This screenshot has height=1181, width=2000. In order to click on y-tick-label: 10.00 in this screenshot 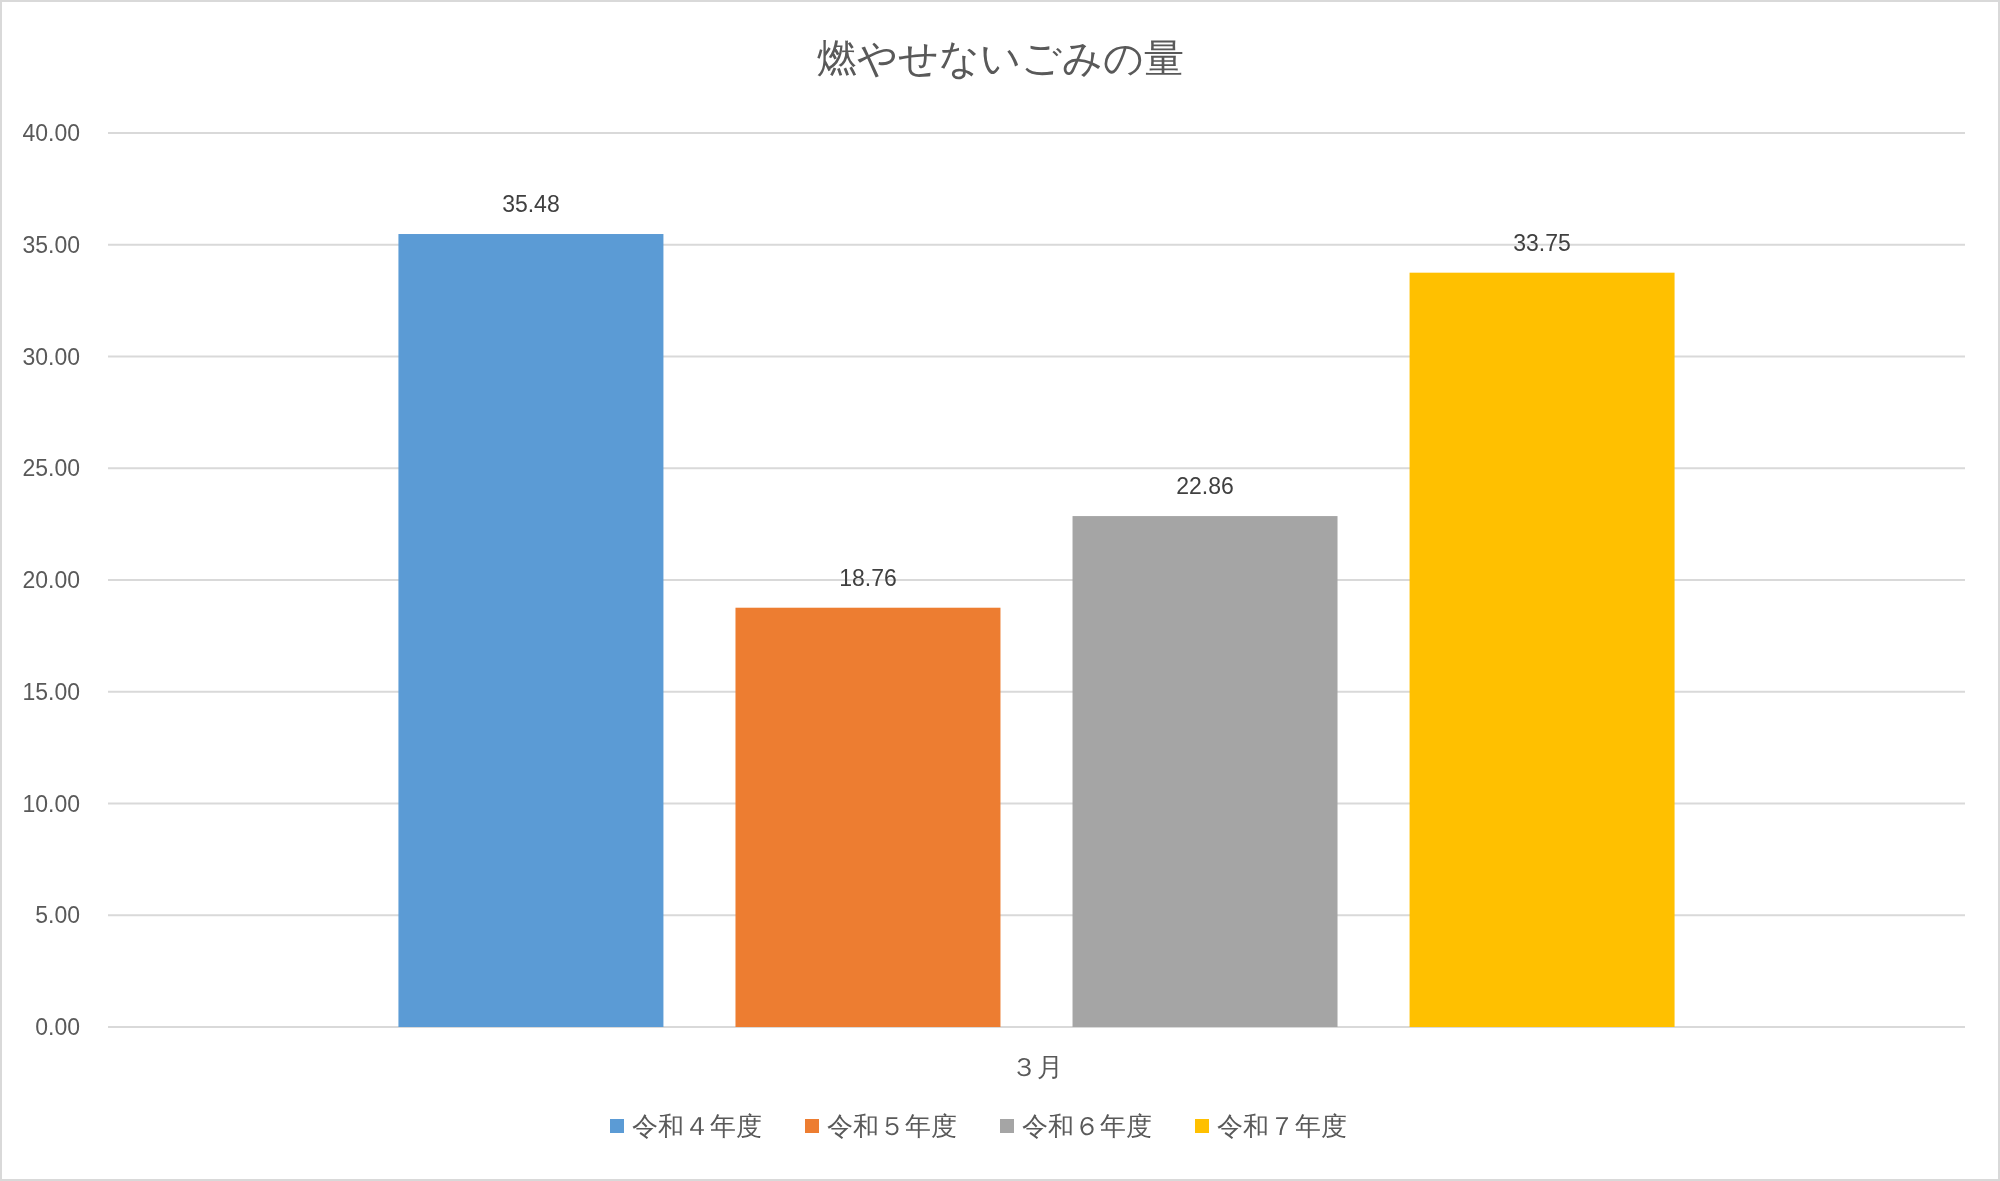, I will do `click(51, 803)`.